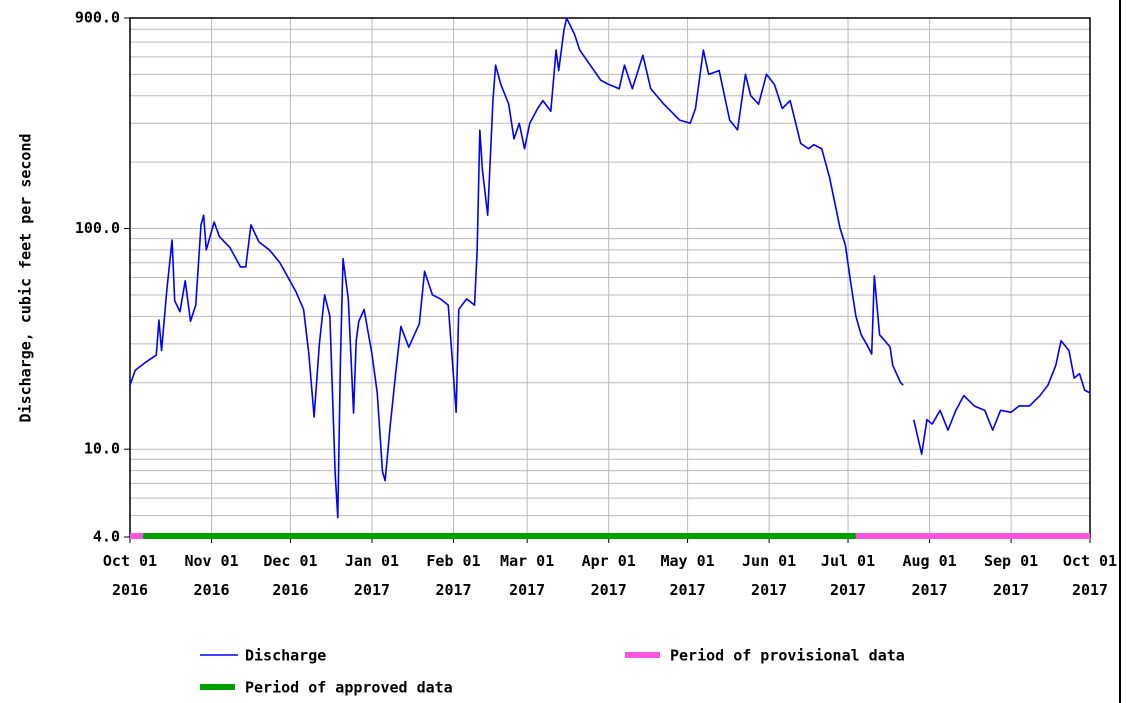  I want to click on x-tick-label: May 01, so click(687, 561).